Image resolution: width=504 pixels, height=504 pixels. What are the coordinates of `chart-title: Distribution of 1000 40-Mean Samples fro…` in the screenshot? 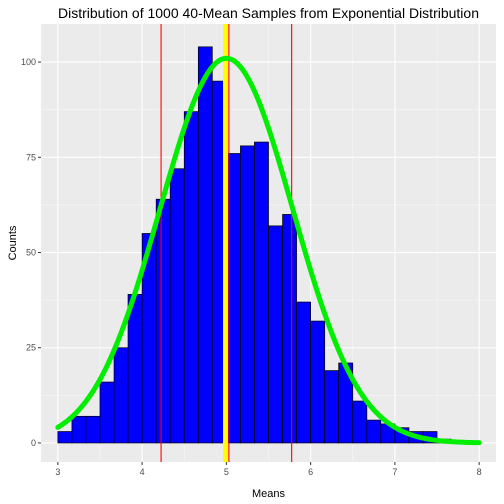 It's located at (268, 13).